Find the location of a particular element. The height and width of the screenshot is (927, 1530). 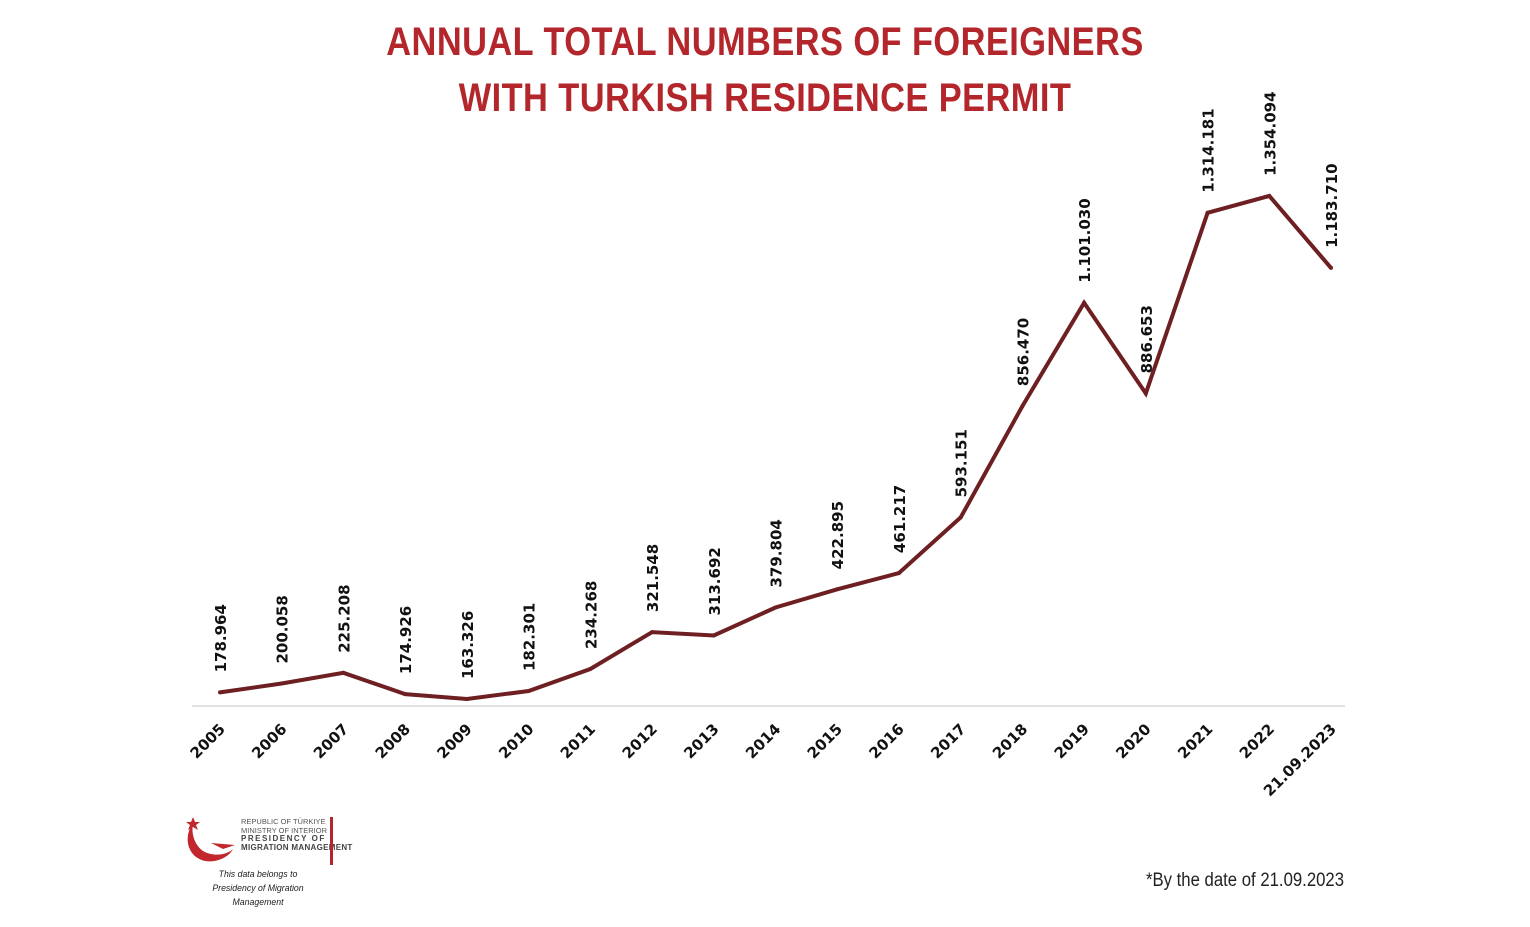

chart-title-line-2: WITH TURKISH RESIDENCE PERMIT is located at coordinates (765, 98).